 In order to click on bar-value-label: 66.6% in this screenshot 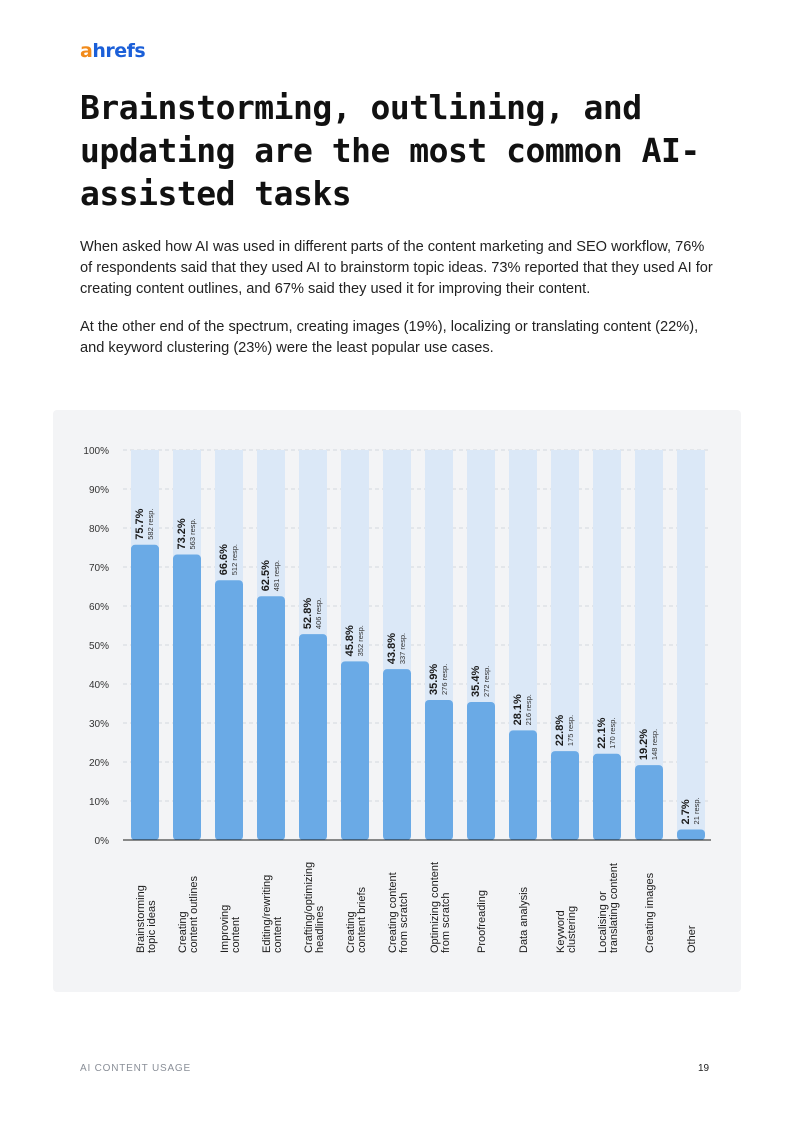, I will do `click(224, 559)`.